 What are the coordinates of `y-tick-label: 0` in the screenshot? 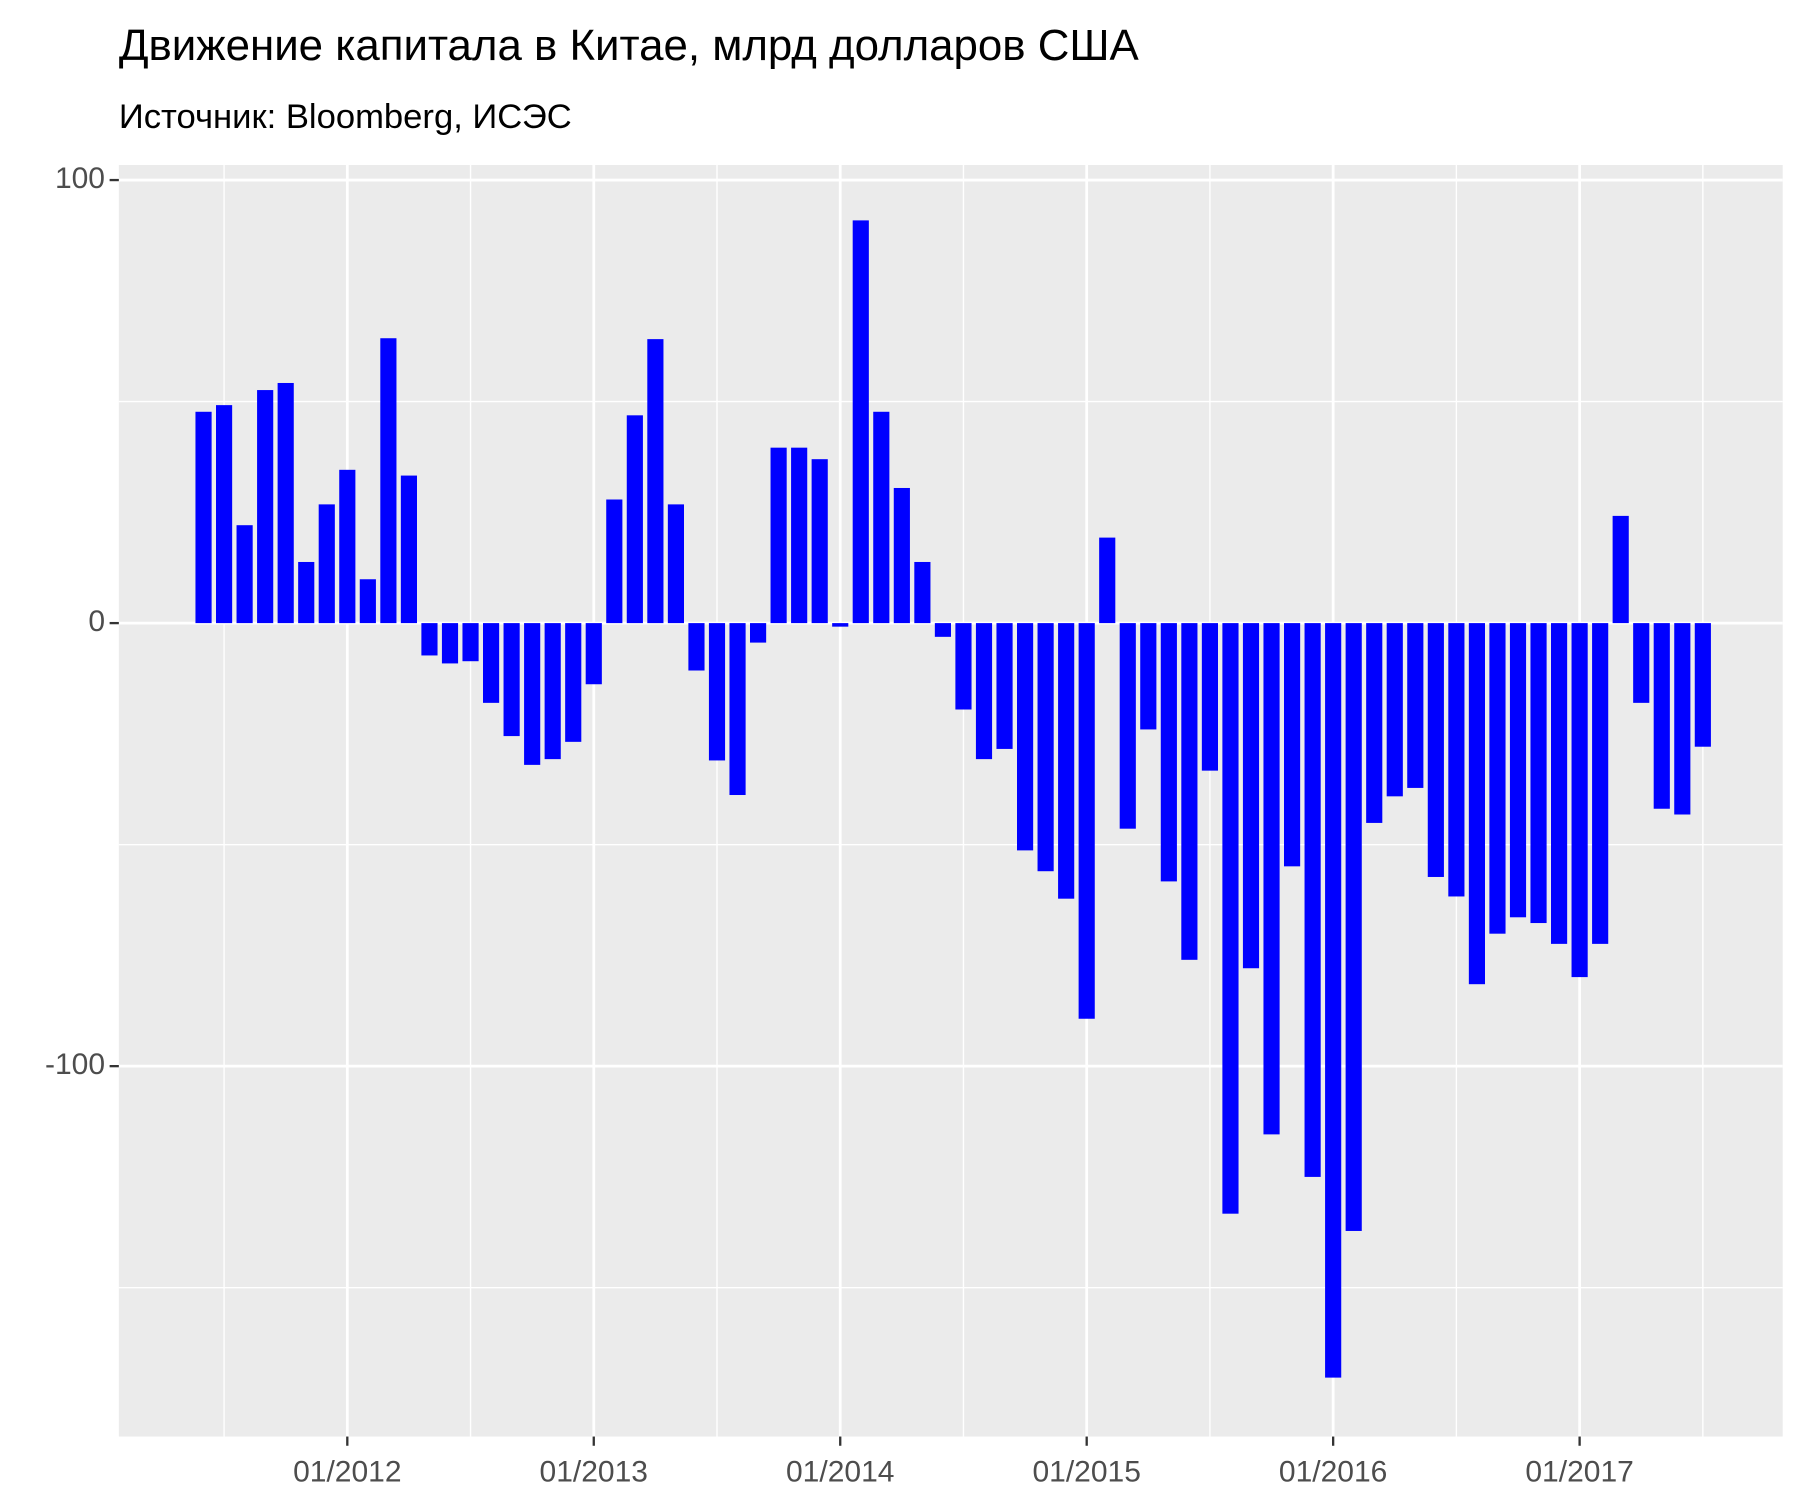 It's located at (96, 621).